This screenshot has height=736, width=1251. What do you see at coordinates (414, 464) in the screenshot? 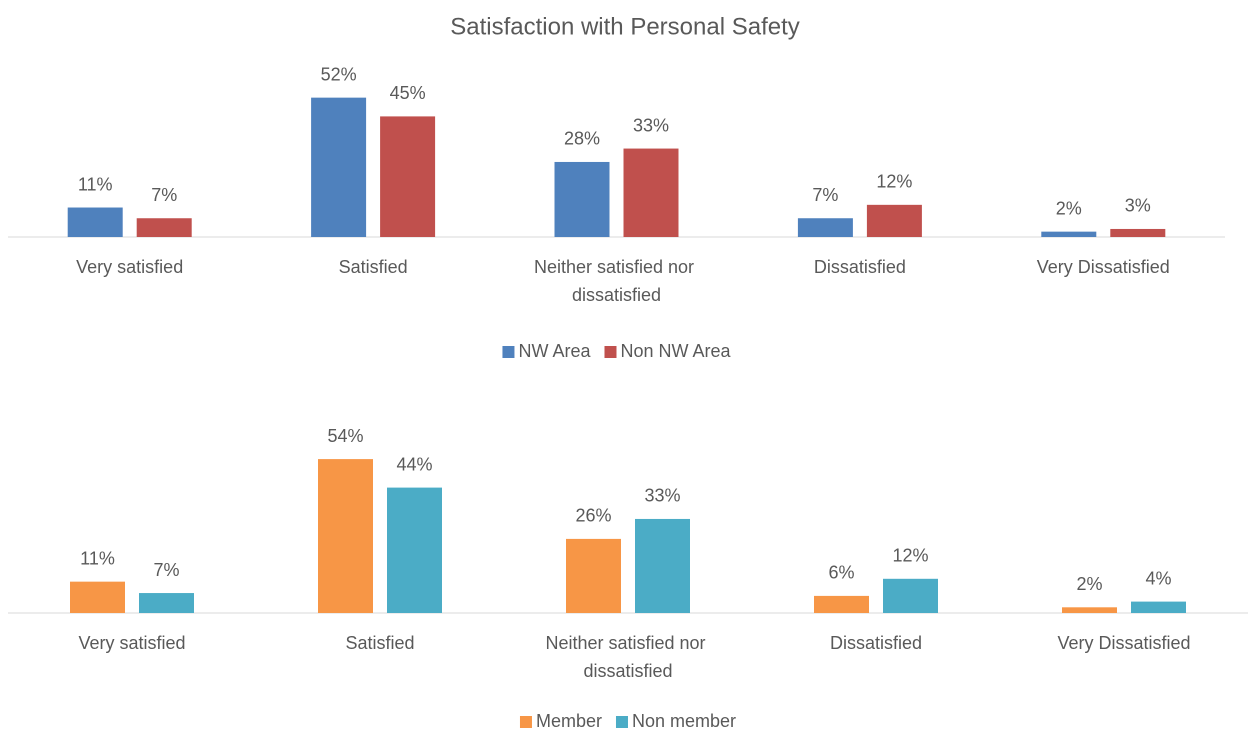
I see `data-label: 44%` at bounding box center [414, 464].